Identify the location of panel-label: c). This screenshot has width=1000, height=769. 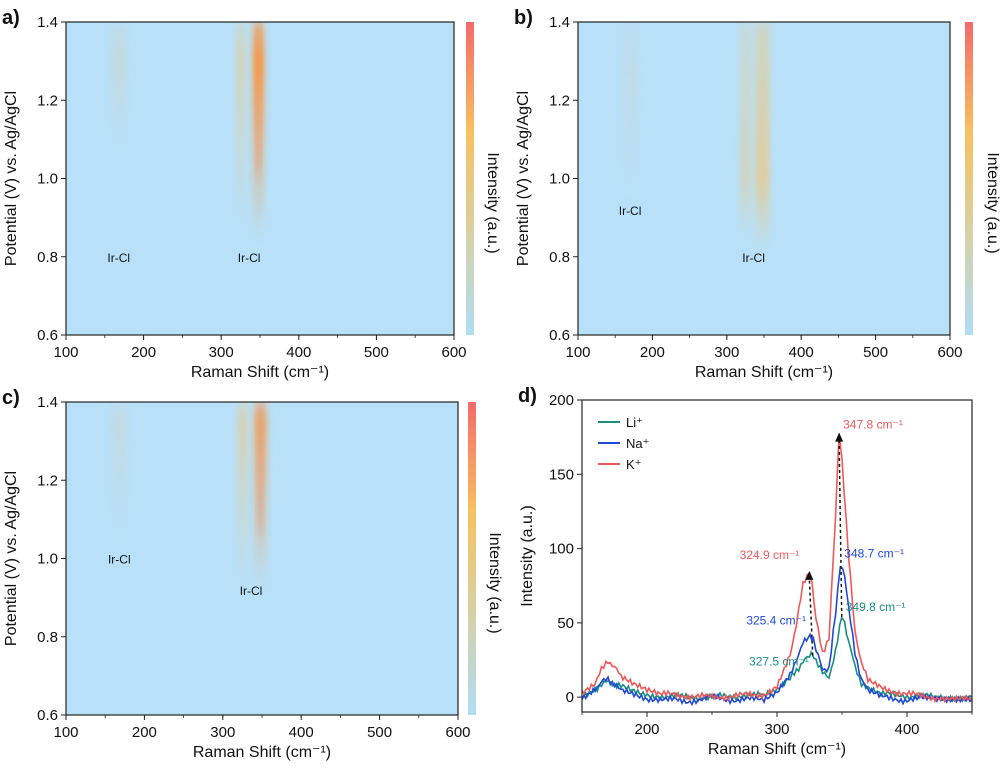
(11, 398).